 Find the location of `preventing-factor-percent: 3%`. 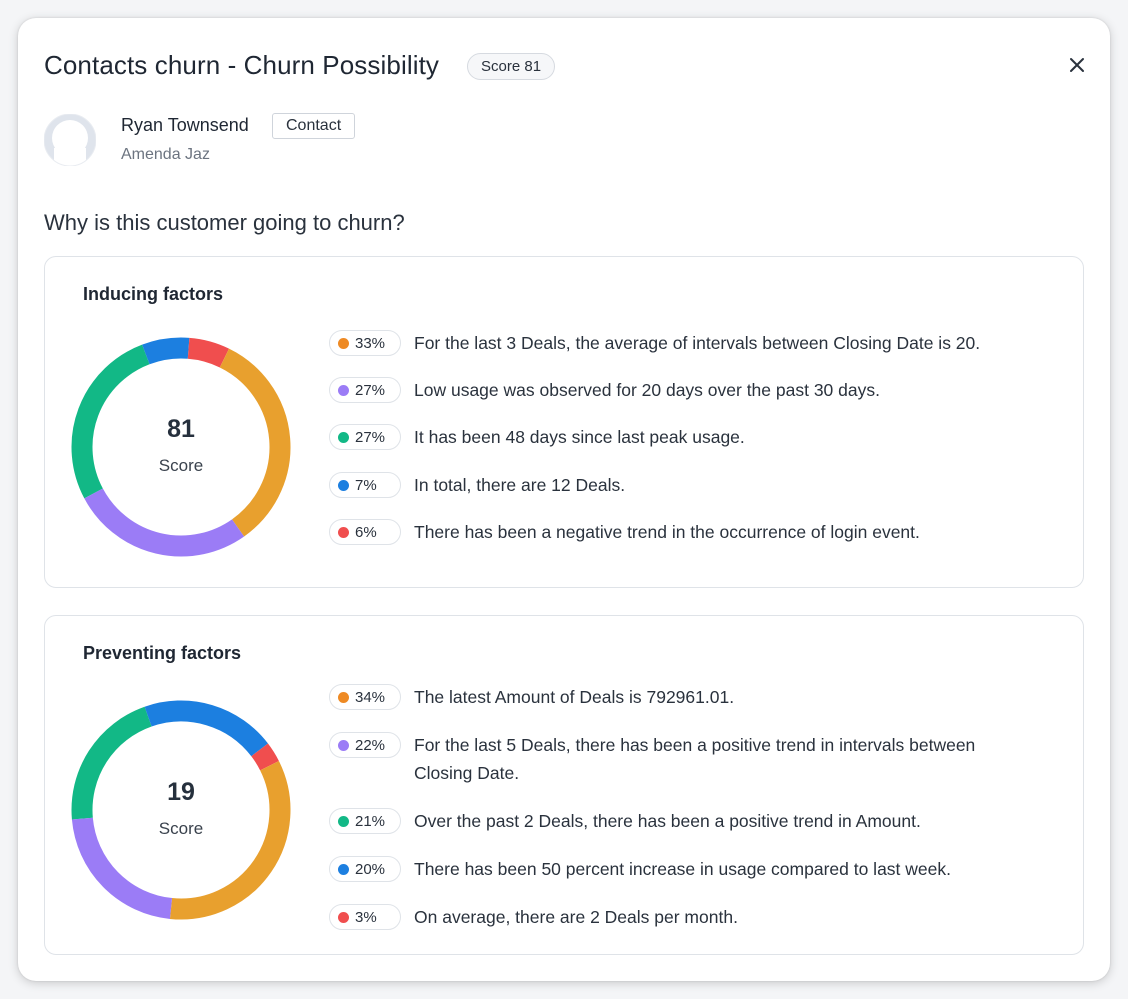

preventing-factor-percent: 3% is located at coordinates (366, 917).